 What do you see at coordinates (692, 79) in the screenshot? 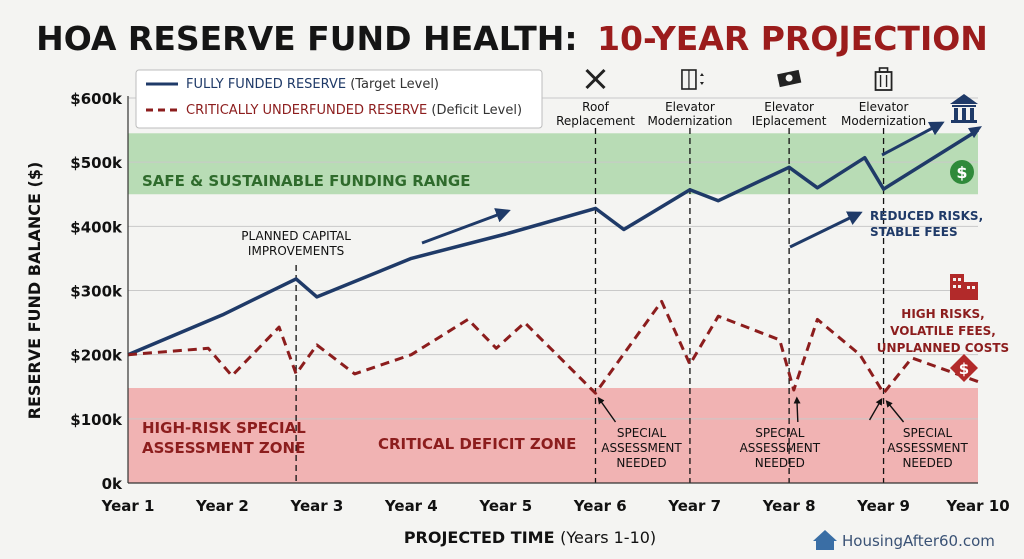
I see `elevator-icon` at bounding box center [692, 79].